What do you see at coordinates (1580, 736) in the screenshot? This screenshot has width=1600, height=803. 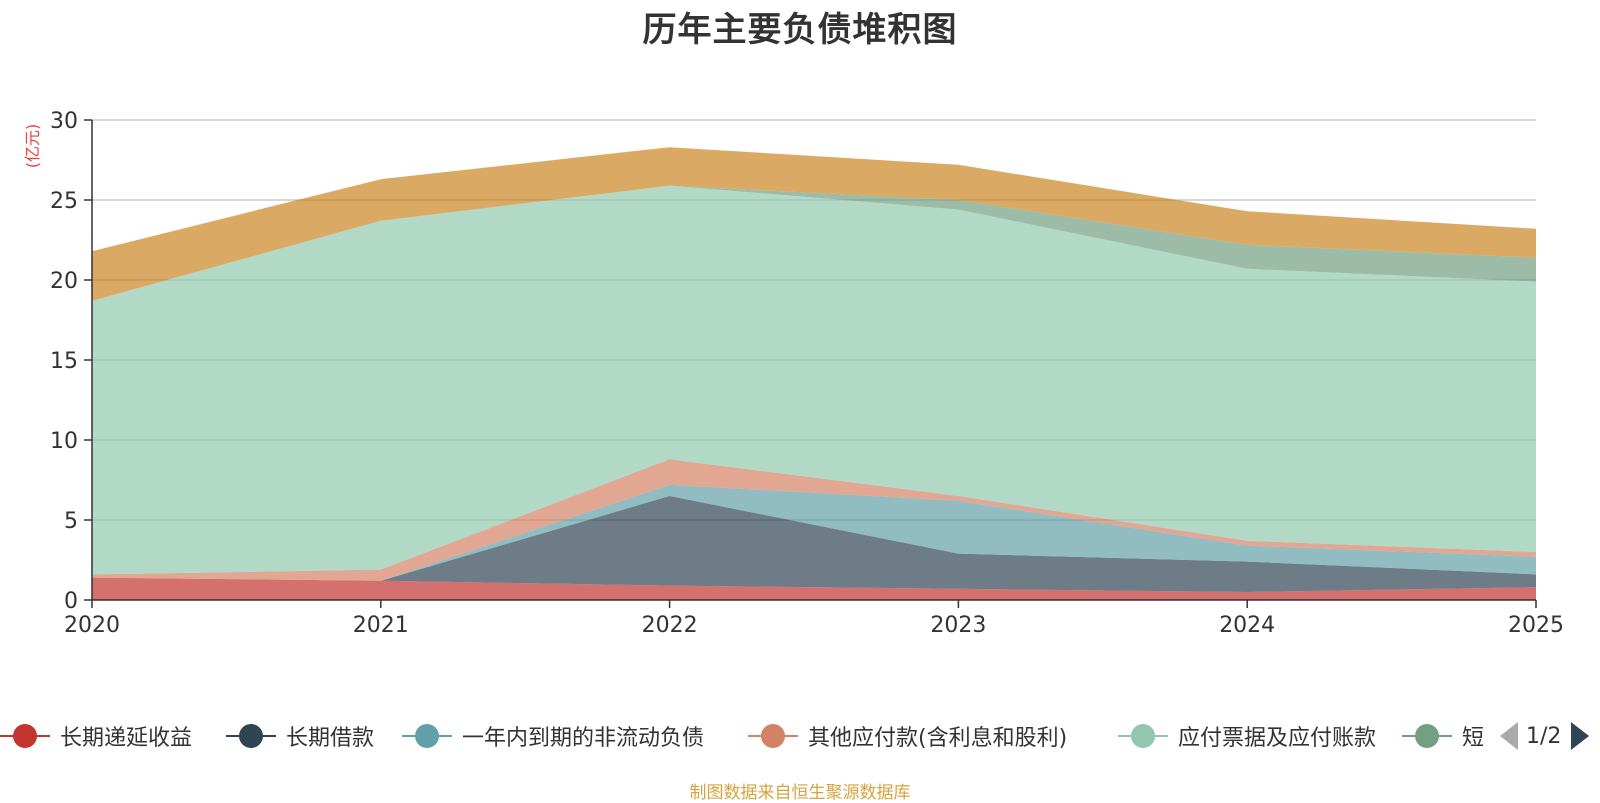 I see `legend-next-arrow-icon` at bounding box center [1580, 736].